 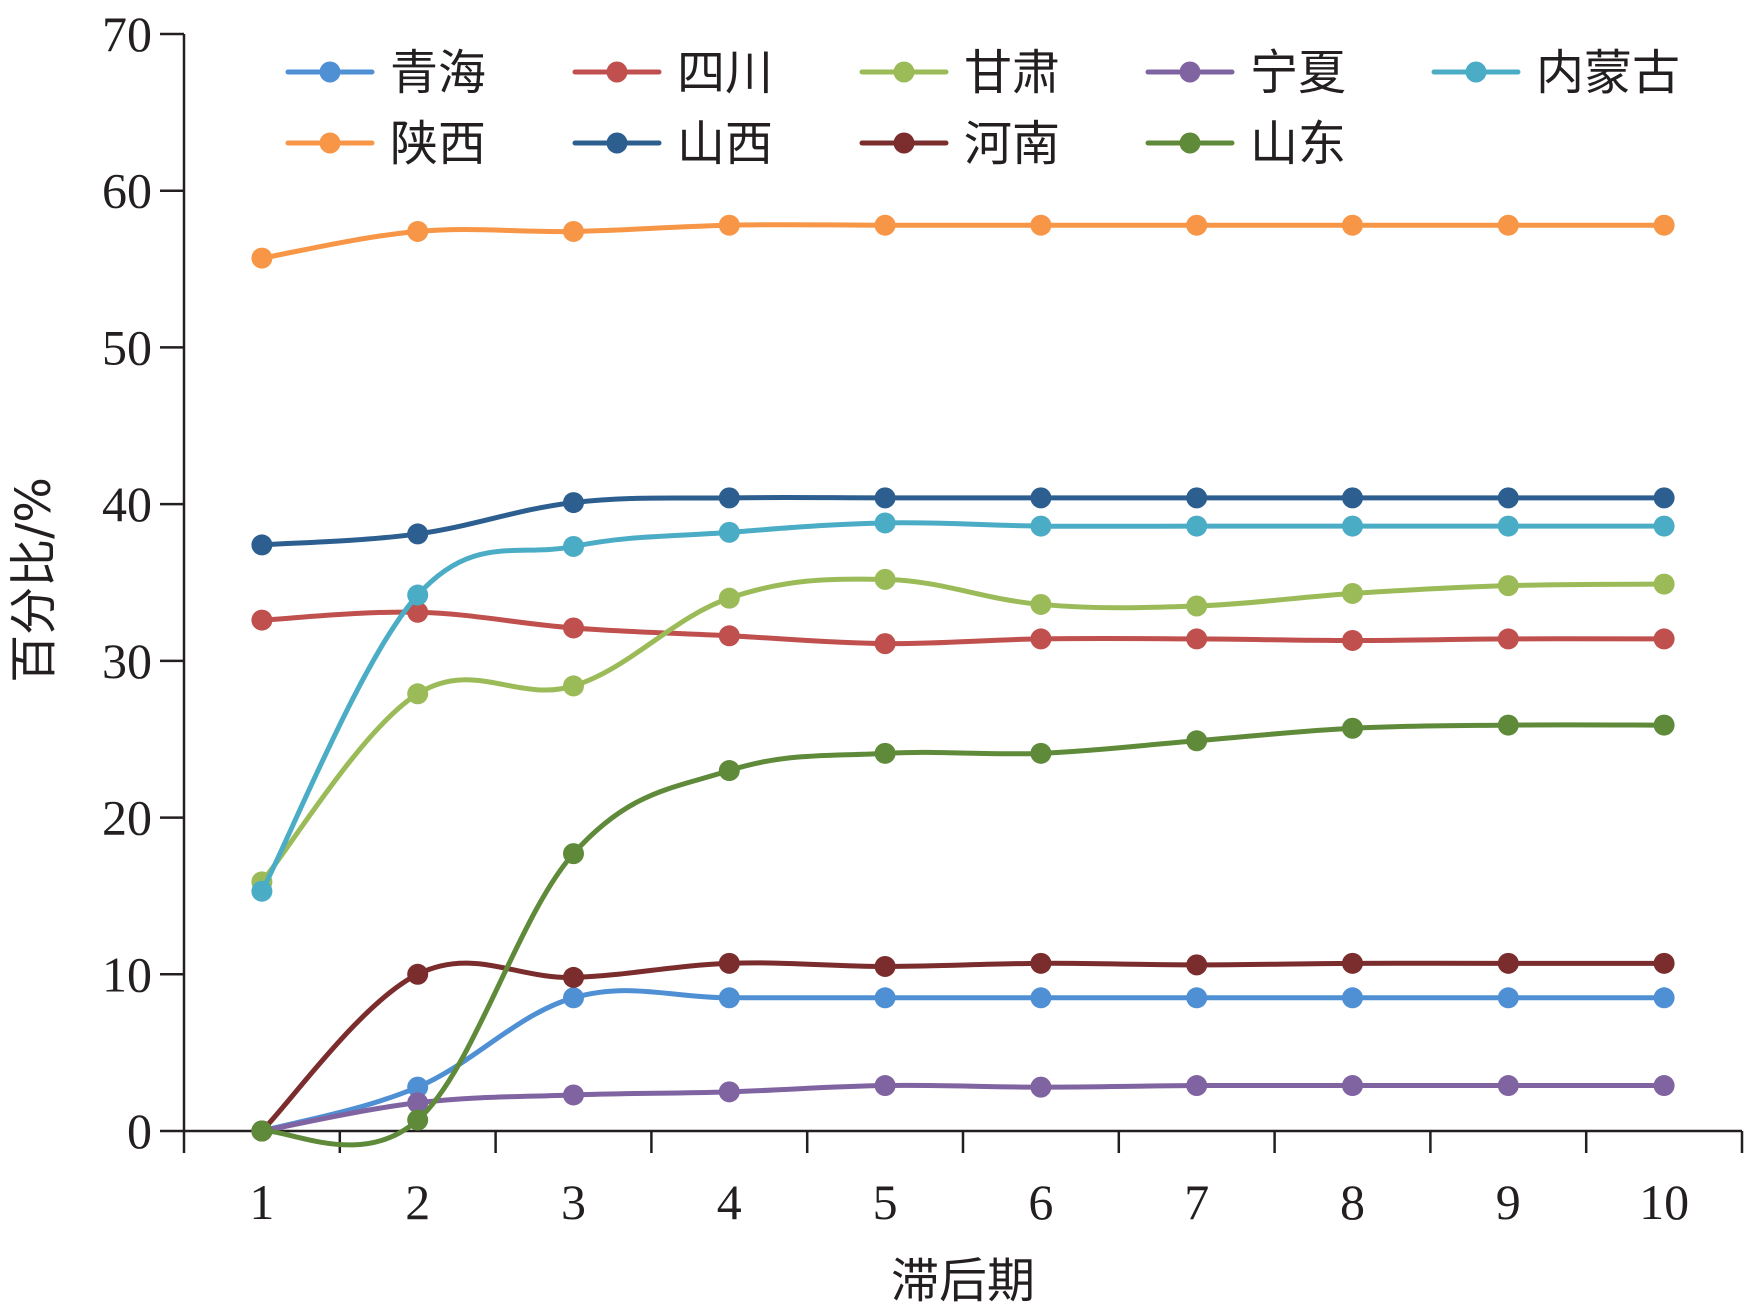 I want to click on x-tick-label: 6, so click(x=1040, y=1202).